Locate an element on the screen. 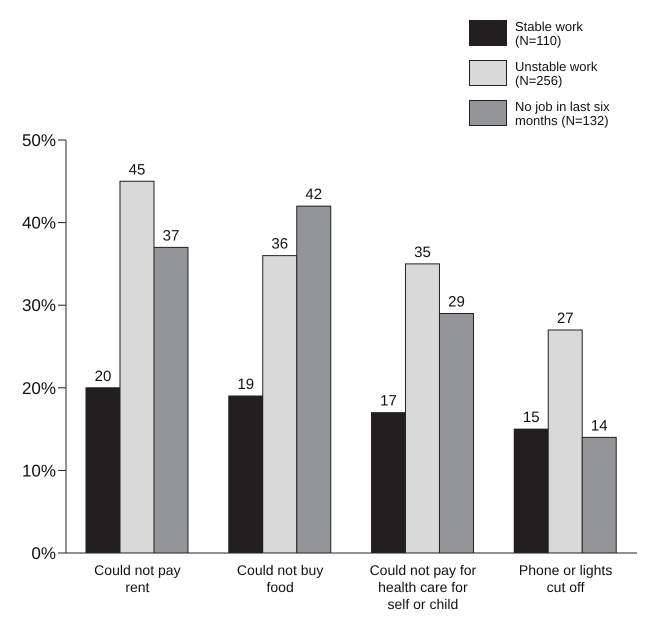 This screenshot has height=641, width=655. legend-label: Stable work (N=110) is located at coordinates (549, 33).